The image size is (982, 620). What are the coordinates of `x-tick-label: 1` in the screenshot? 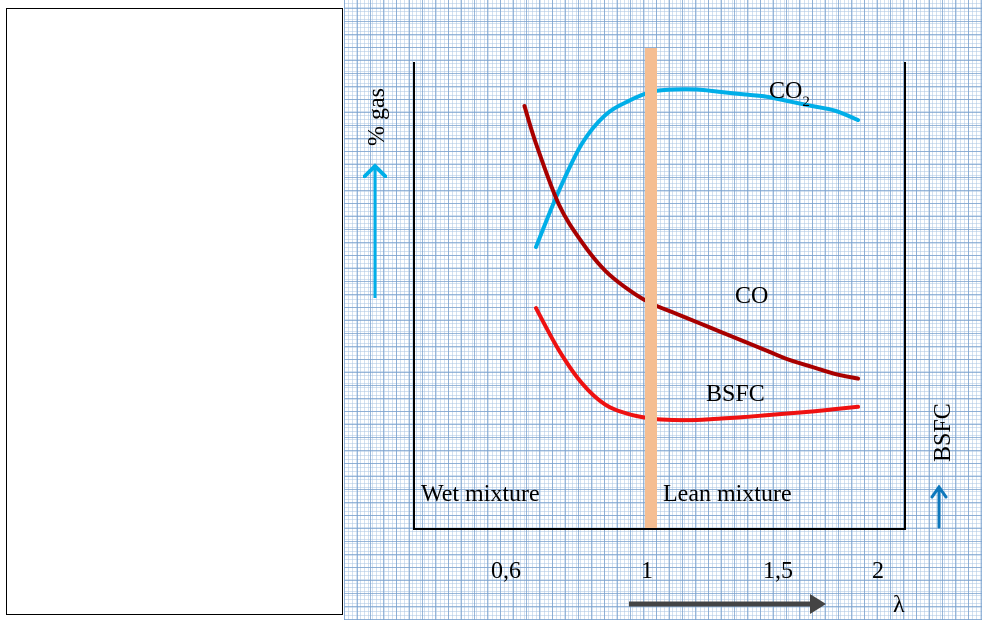 It's located at (647, 571).